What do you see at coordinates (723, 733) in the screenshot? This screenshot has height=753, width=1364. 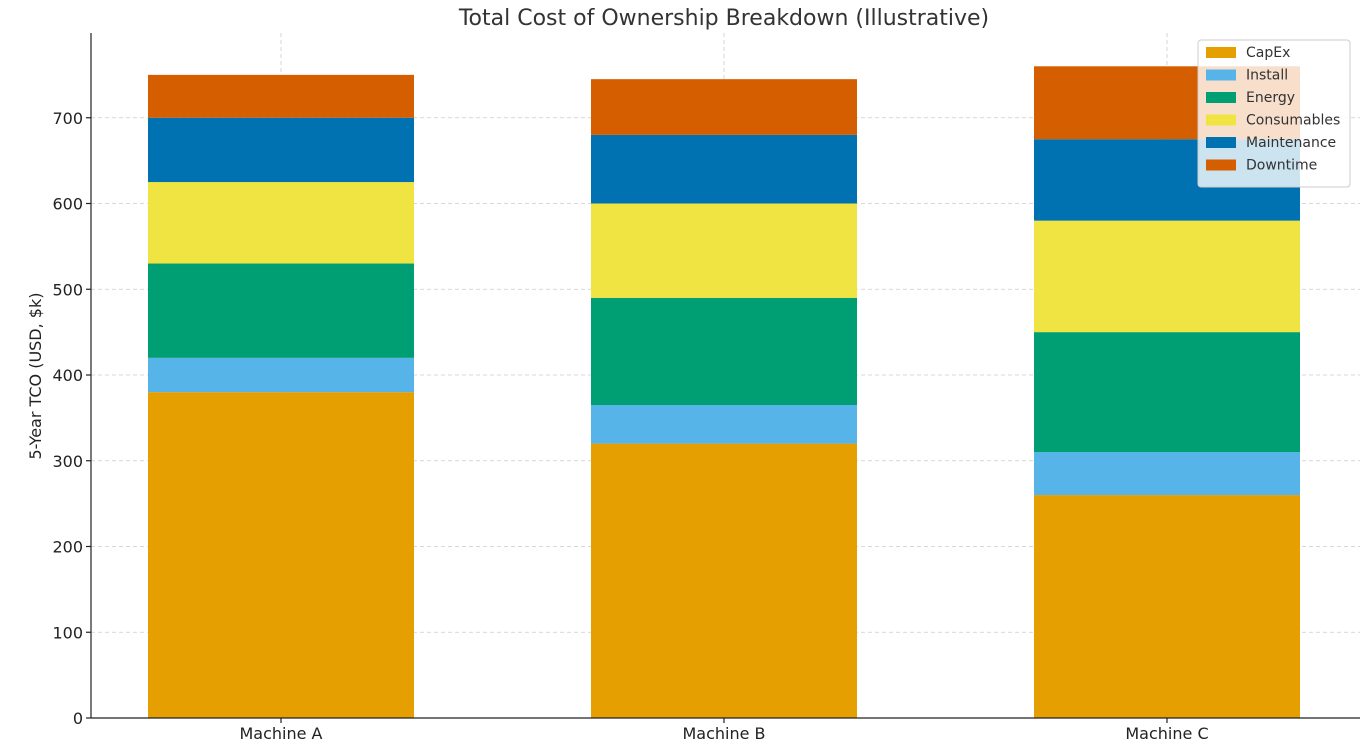 I see `x-tick-label: Machine B` at bounding box center [723, 733].